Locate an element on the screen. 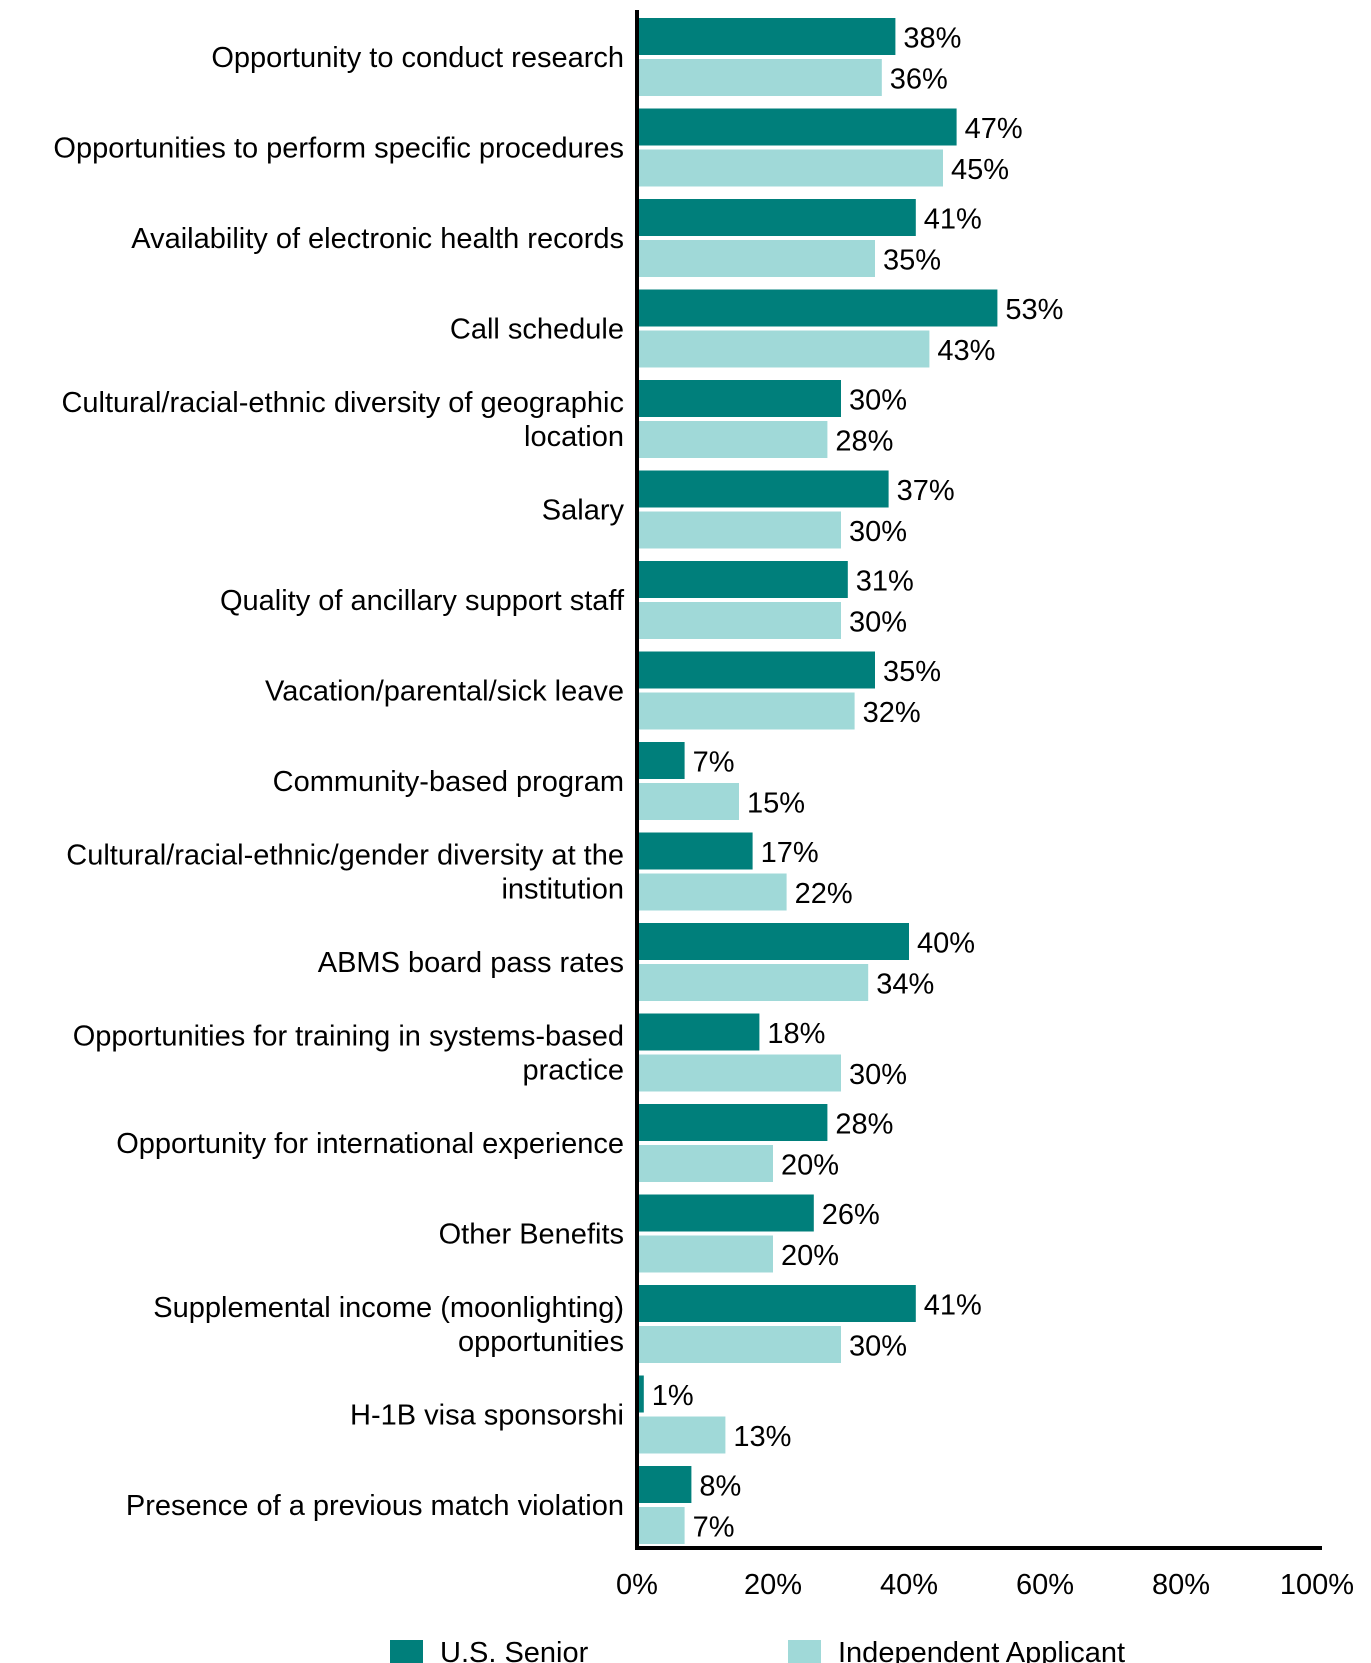  category-label-11-line-1: practice is located at coordinates (573, 1071).